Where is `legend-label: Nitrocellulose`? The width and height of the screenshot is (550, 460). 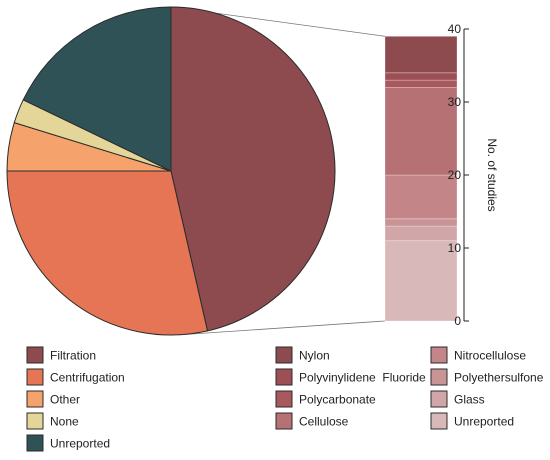 legend-label: Nitrocellulose is located at coordinates (490, 356).